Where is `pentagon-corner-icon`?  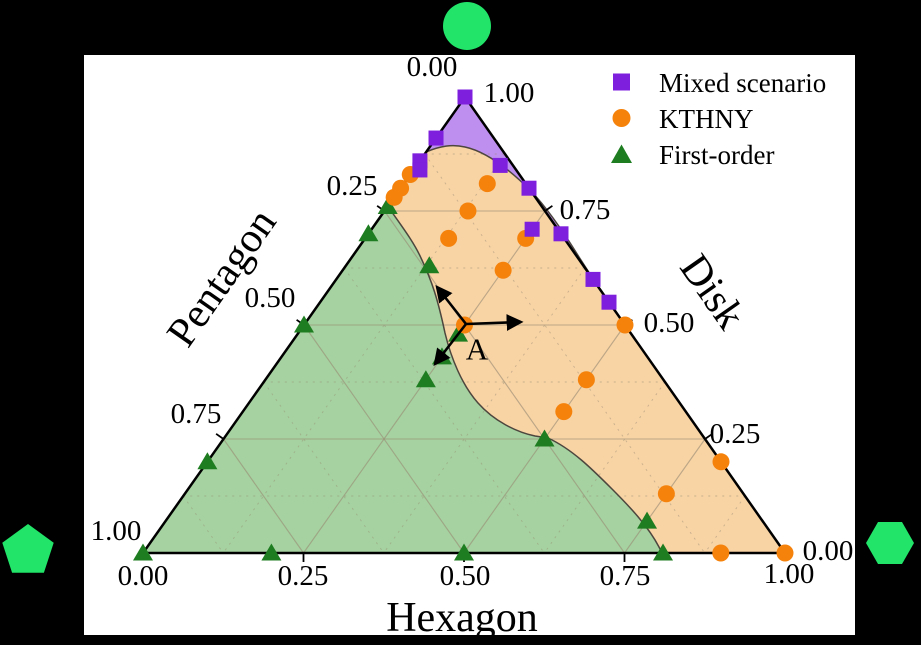 pentagon-corner-icon is located at coordinates (28, 548).